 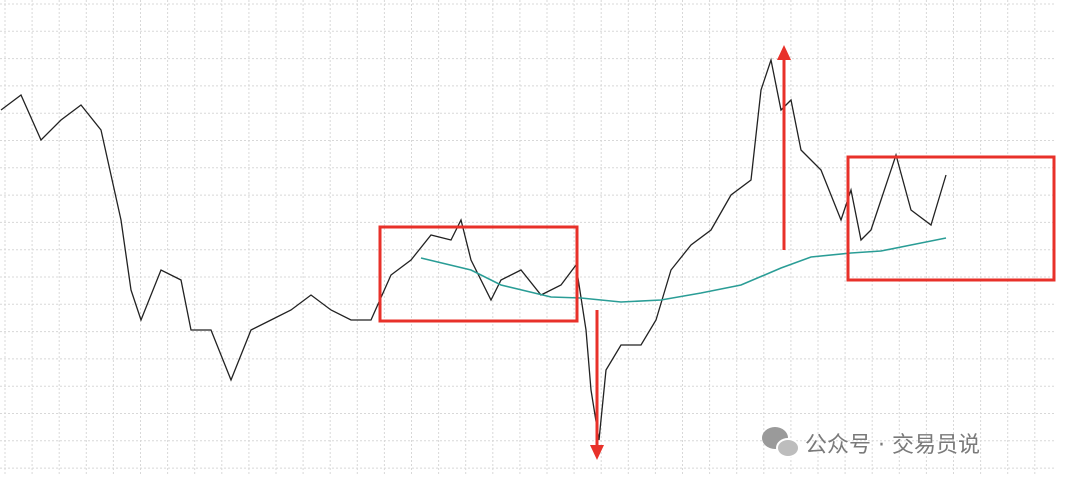 What do you see at coordinates (781, 442) in the screenshot?
I see `wechat-icon` at bounding box center [781, 442].